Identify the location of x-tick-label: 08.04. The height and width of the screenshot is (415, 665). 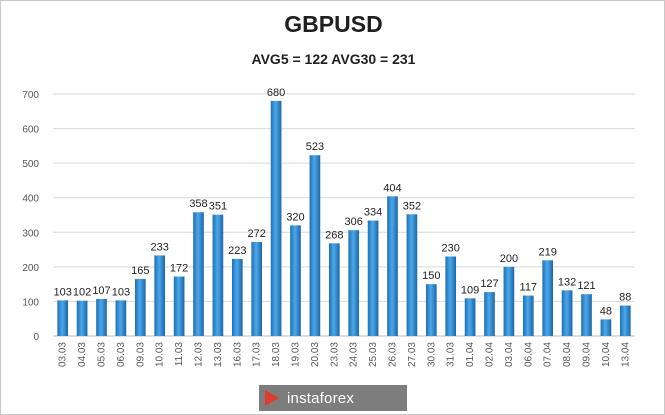
(567, 354).